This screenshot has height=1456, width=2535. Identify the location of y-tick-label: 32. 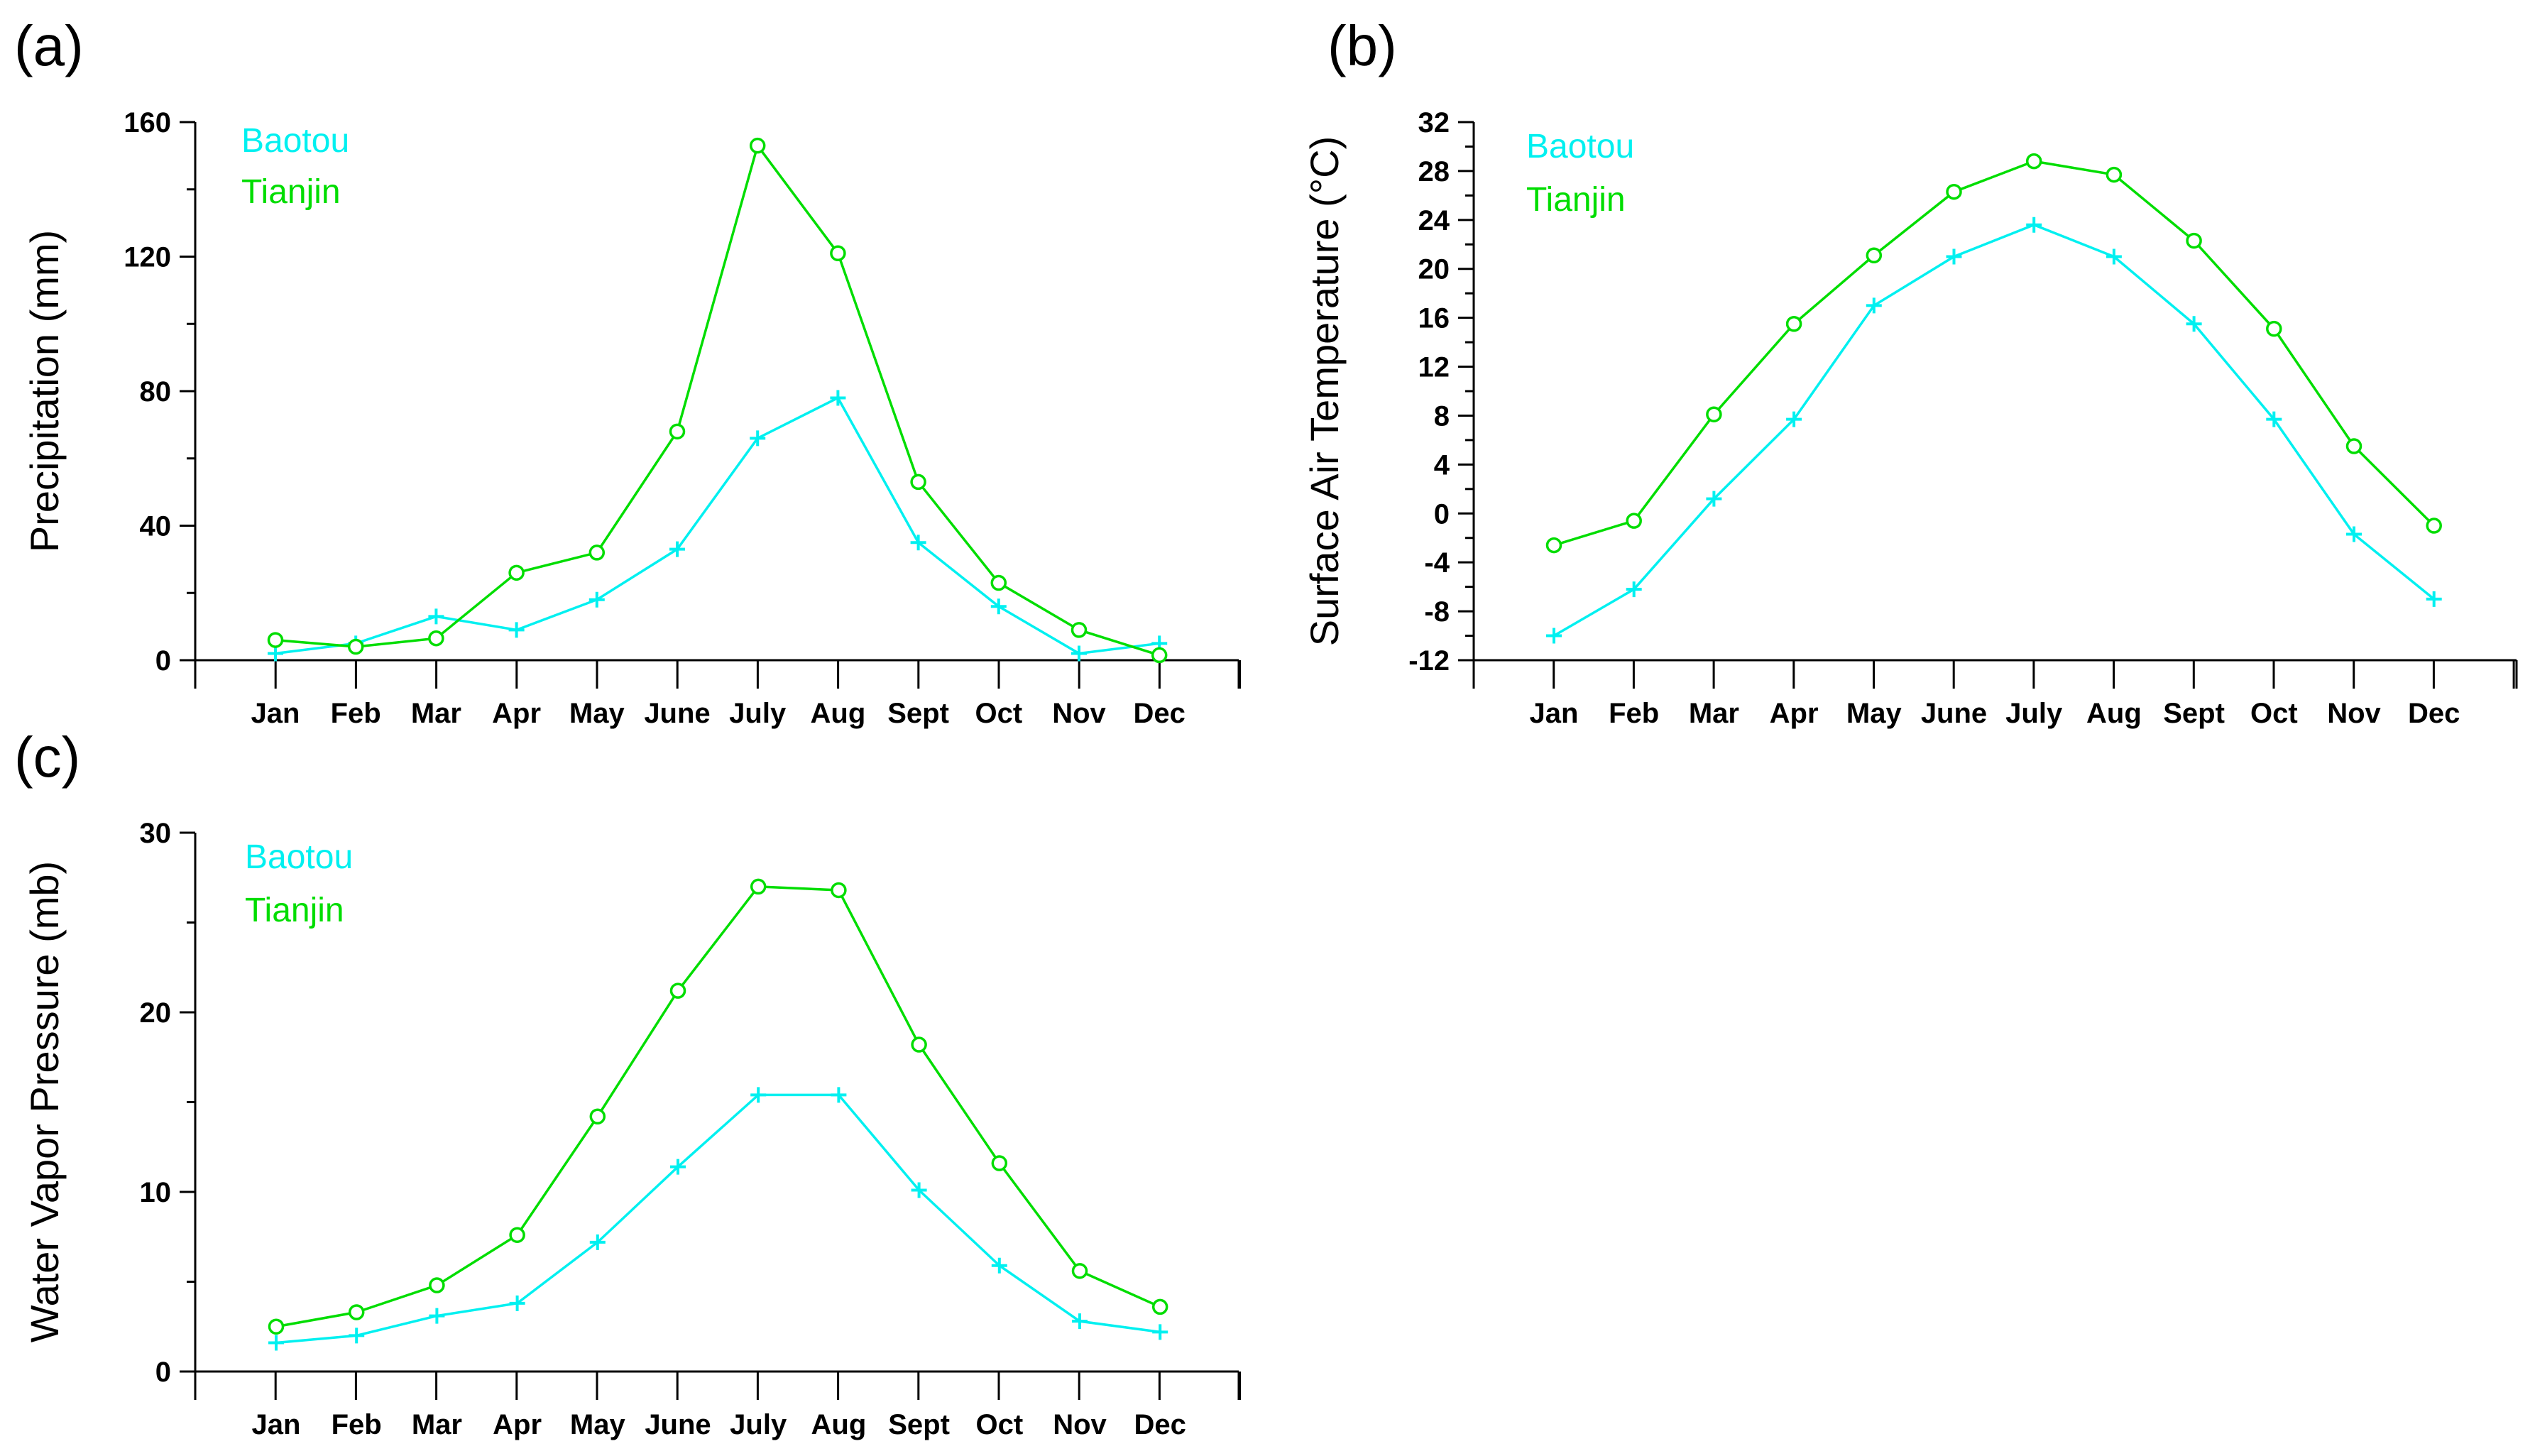
(1434, 122).